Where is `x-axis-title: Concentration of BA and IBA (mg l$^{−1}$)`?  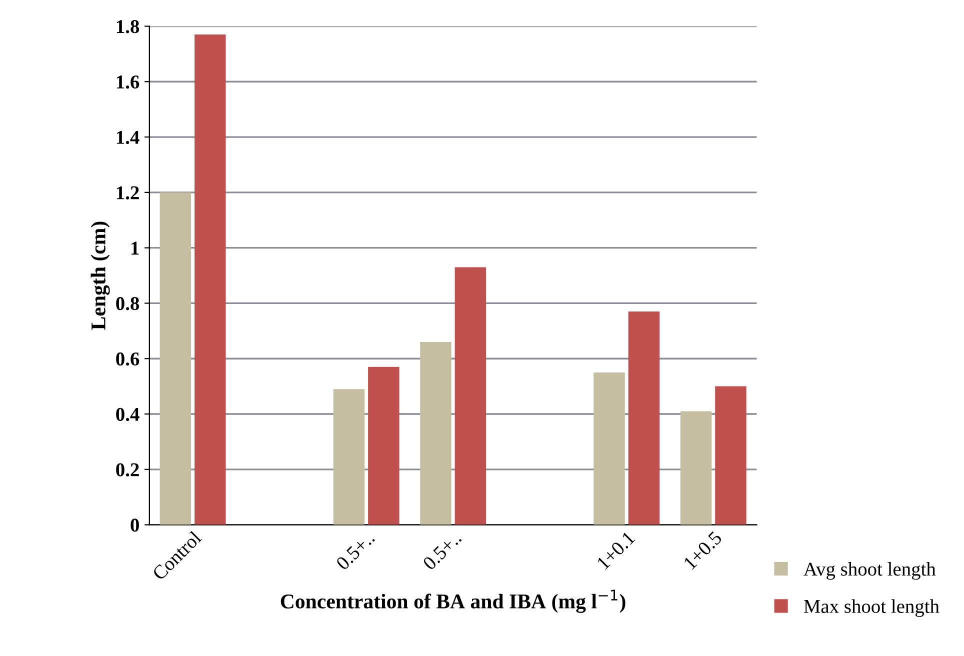
x-axis-title: Concentration of BA and IBA (mg l$^{−1}$) is located at coordinates (453, 601).